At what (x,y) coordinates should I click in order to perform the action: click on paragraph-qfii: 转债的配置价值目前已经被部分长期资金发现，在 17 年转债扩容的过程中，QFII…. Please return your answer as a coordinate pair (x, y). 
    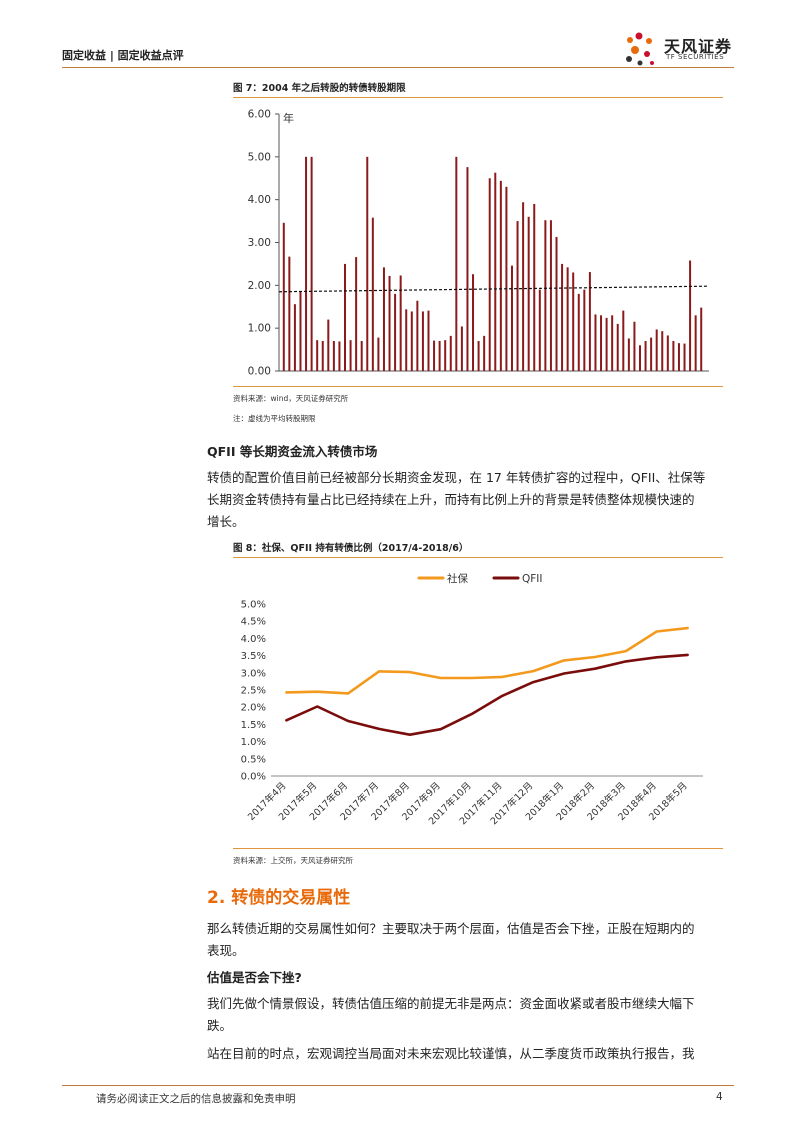
    Looking at the image, I should click on (469, 500).